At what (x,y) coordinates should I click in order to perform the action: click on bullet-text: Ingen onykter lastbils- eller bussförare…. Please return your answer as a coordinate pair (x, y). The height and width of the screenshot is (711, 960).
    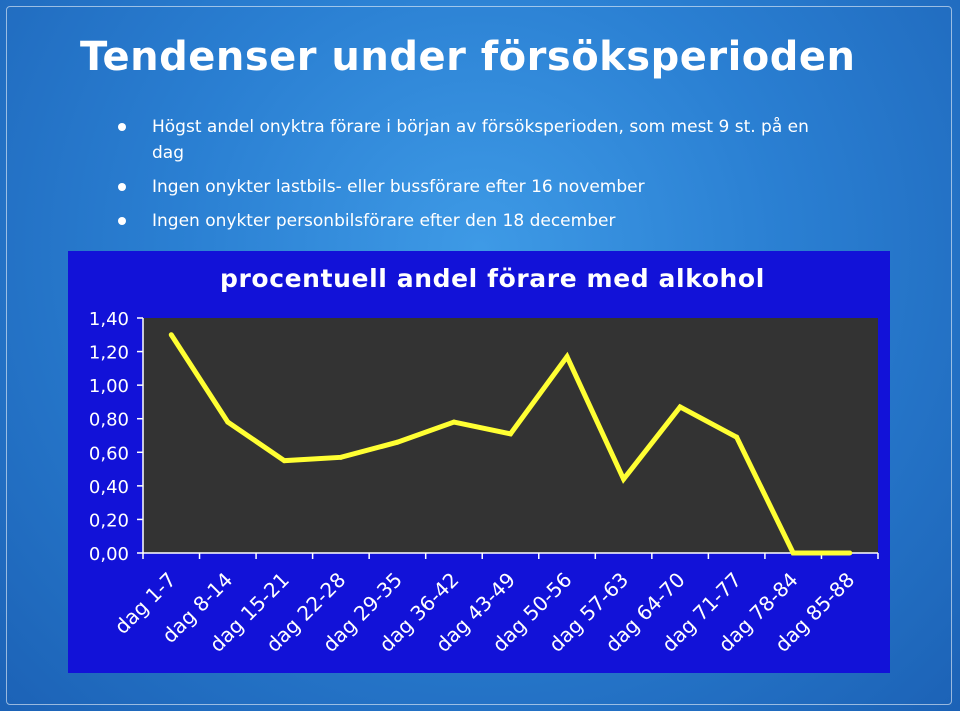
    Looking at the image, I should click on (398, 187).